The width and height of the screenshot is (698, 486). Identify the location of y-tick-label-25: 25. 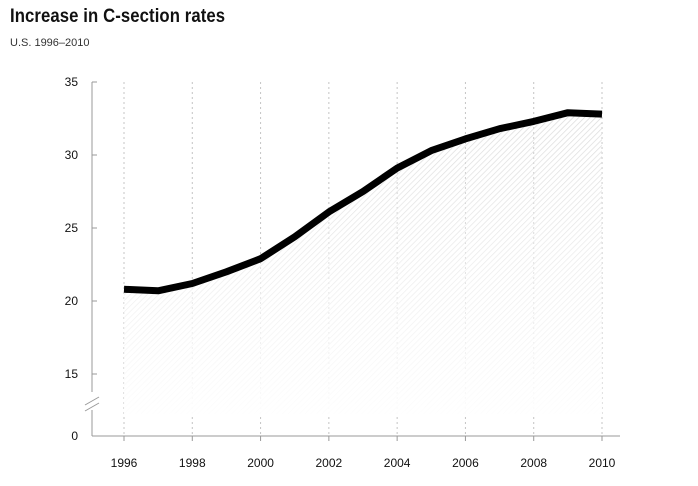
(72, 228).